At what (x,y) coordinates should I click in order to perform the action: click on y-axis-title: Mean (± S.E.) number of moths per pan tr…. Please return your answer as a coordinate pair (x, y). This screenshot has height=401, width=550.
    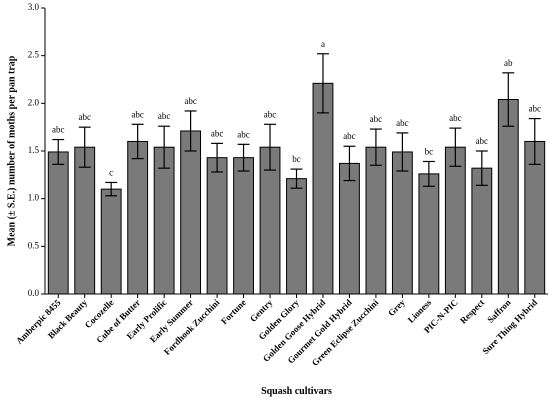
    Looking at the image, I should click on (11, 150).